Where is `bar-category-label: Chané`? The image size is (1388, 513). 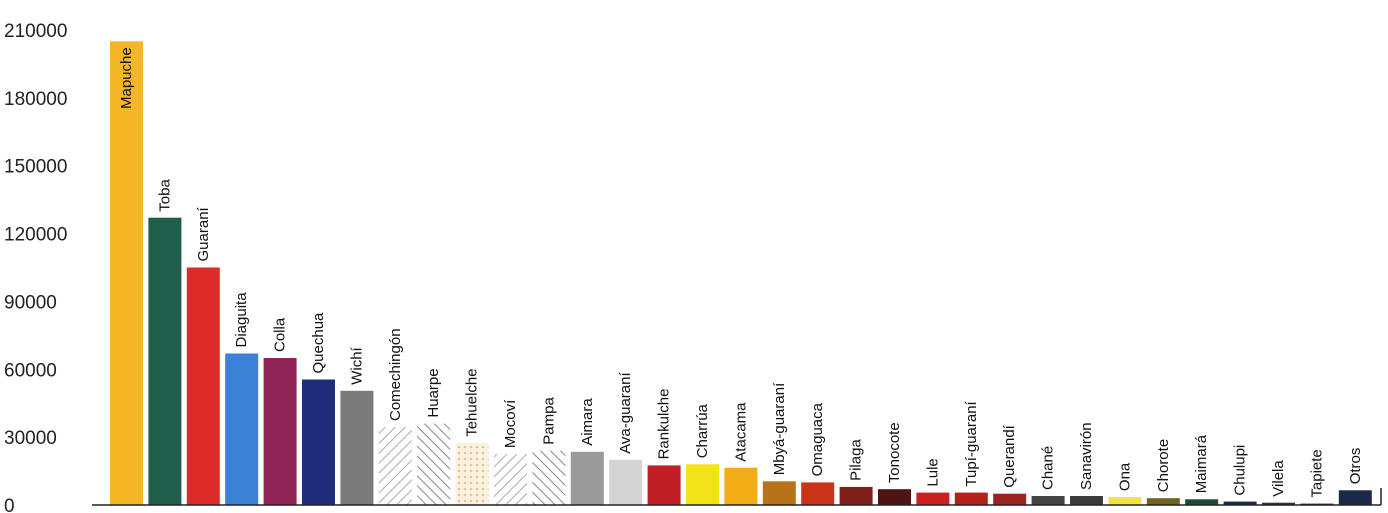
bar-category-label: Chané is located at coordinates (1048, 468).